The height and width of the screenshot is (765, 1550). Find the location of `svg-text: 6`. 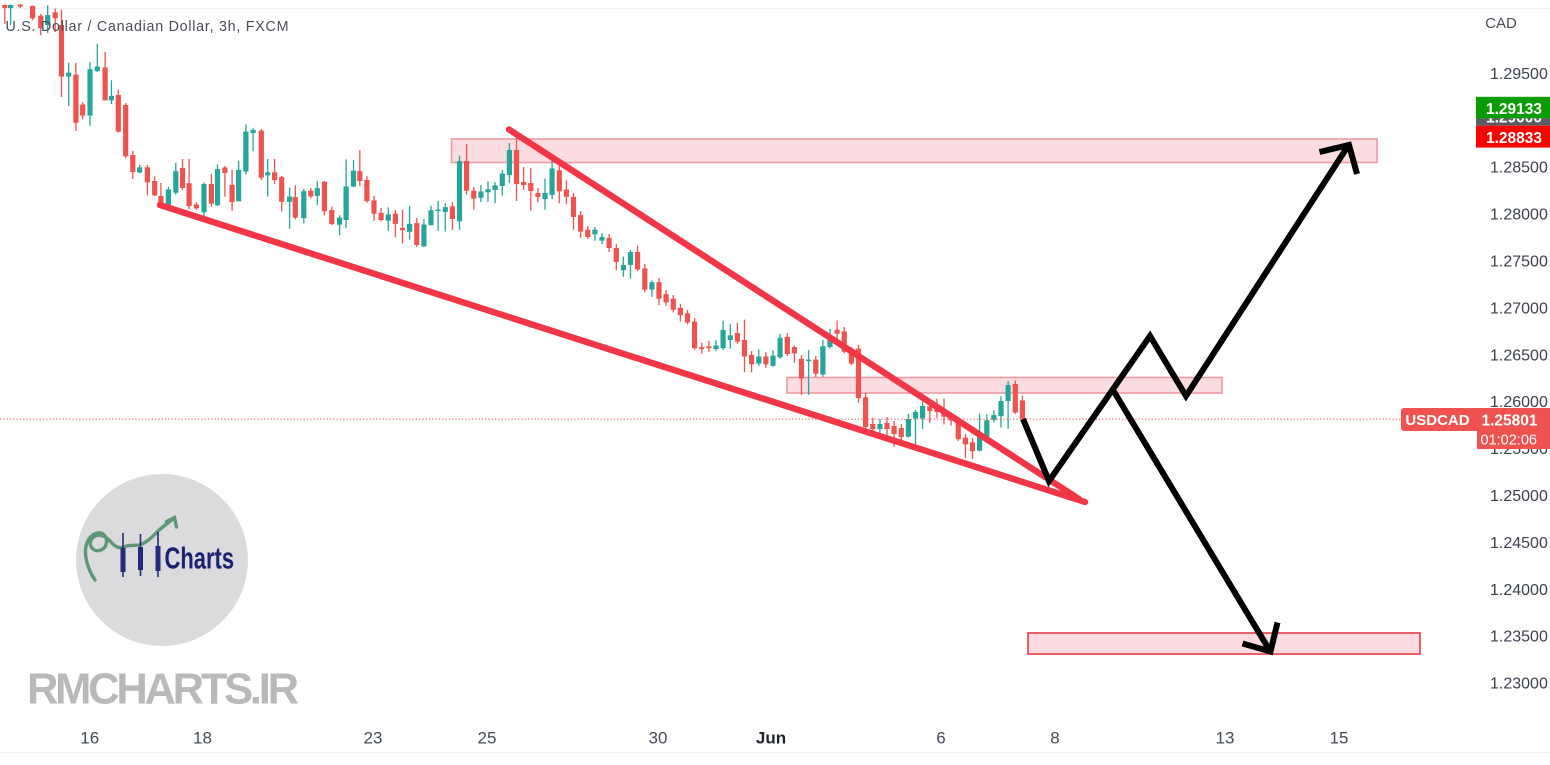

svg-text: 6 is located at coordinates (940, 737).